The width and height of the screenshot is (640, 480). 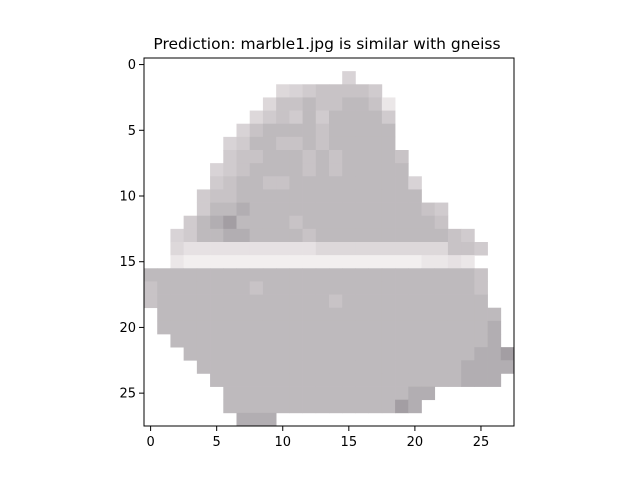 I want to click on x-tick-label: 20, so click(x=415, y=442).